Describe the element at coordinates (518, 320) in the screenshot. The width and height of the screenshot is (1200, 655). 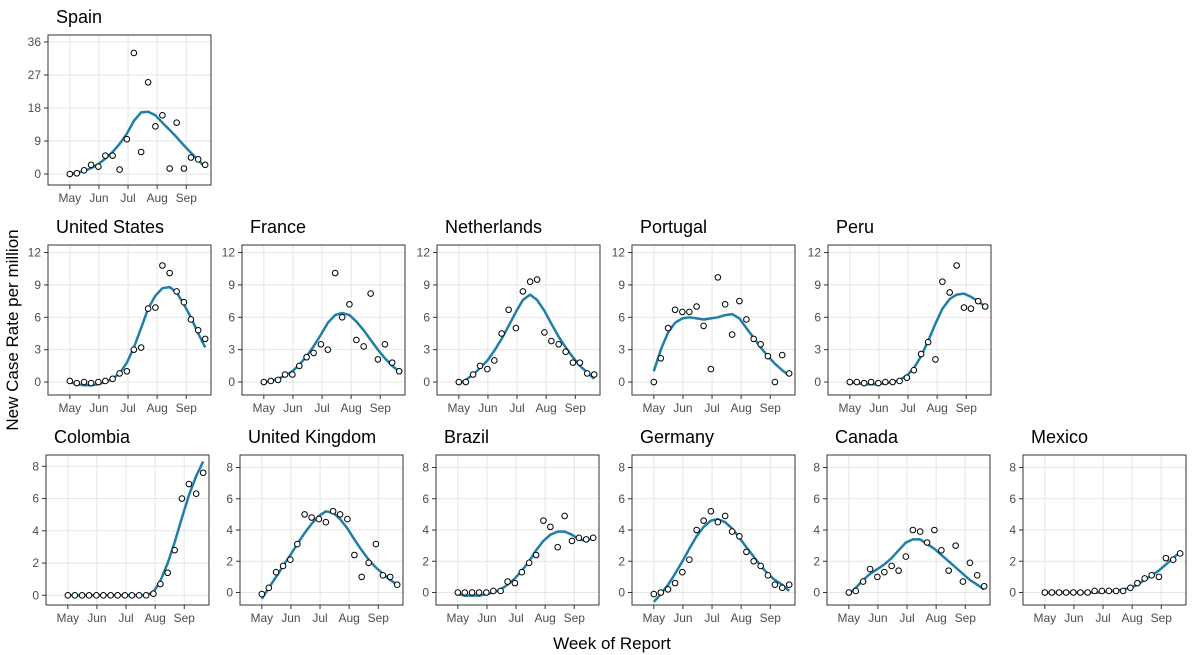
I see `plot-background` at that location.